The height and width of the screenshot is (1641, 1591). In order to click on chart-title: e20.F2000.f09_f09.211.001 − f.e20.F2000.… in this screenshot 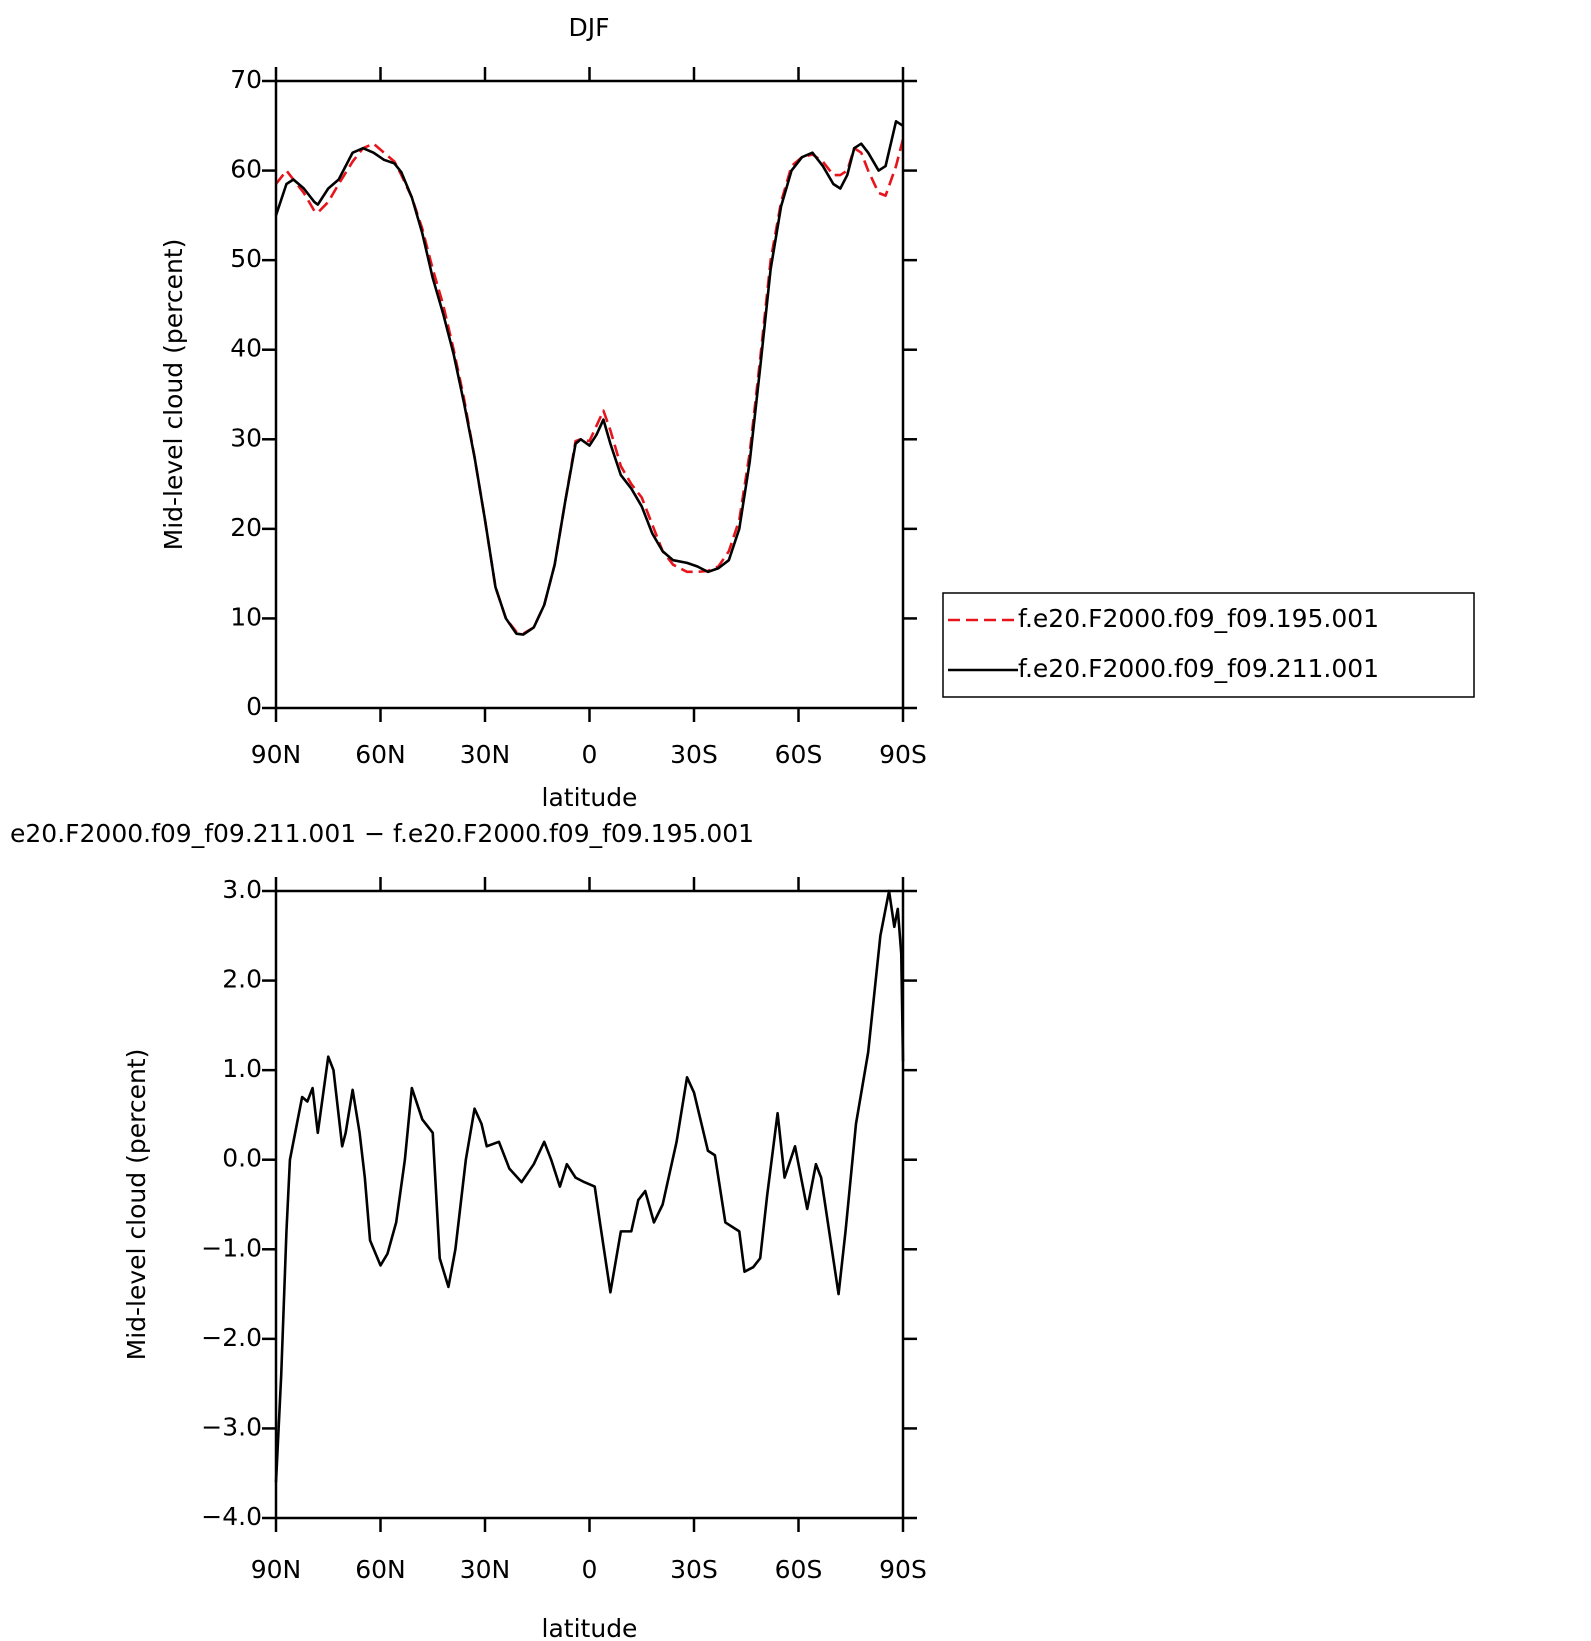, I will do `click(382, 833)`.